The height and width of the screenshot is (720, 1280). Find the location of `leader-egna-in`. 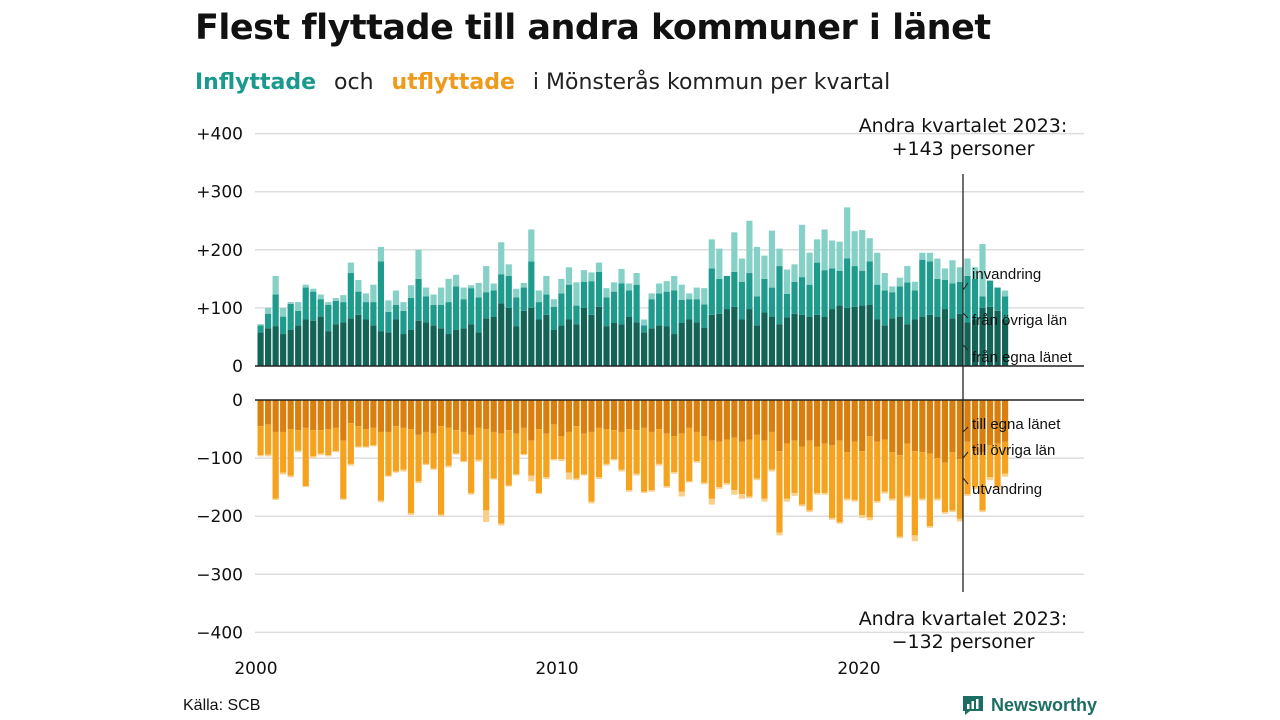

leader-egna-in is located at coordinates (965, 347).